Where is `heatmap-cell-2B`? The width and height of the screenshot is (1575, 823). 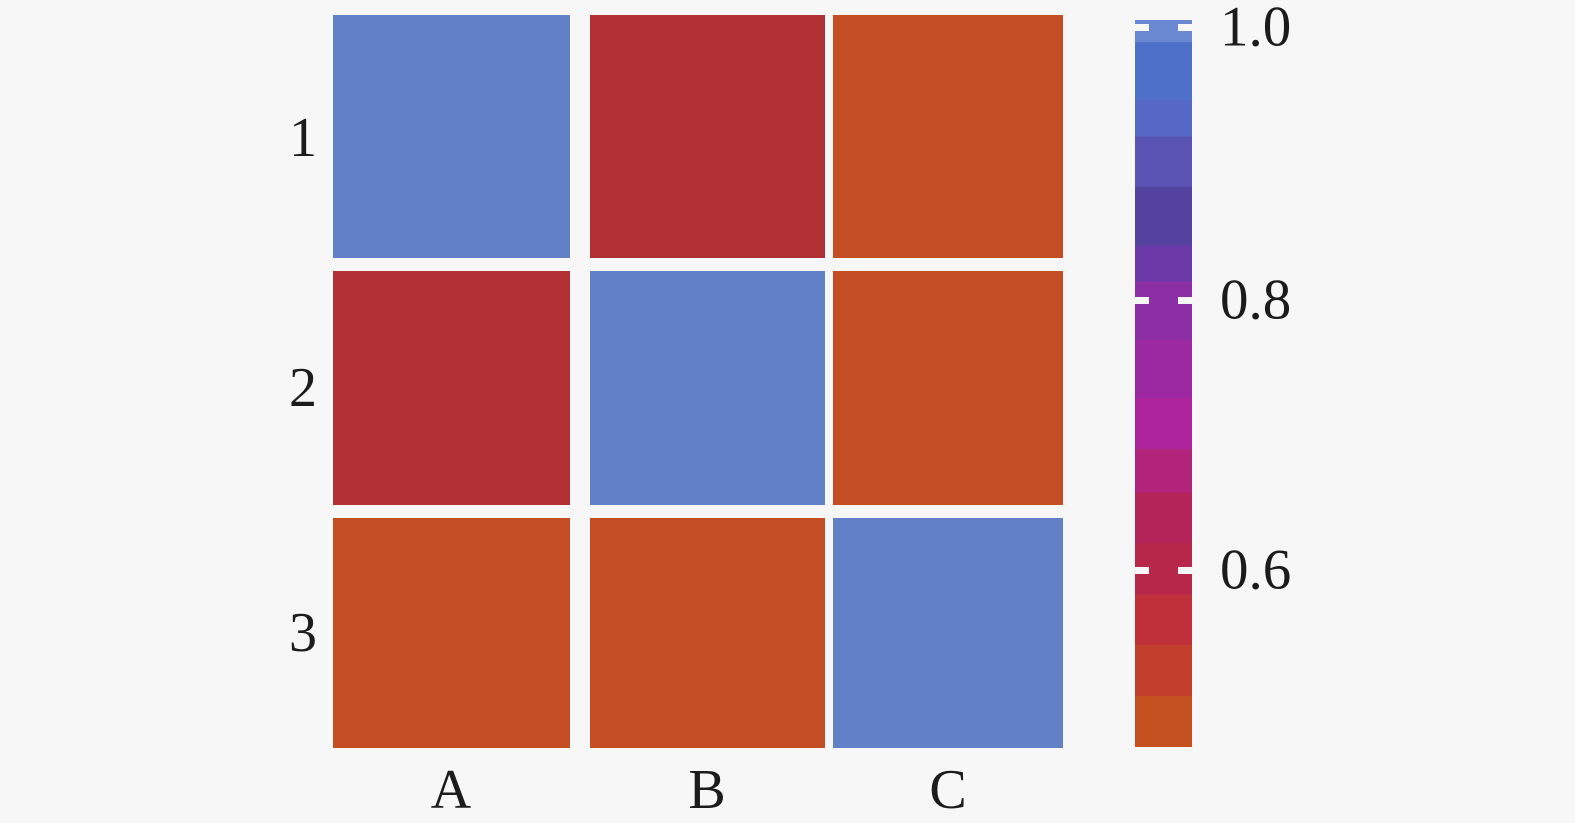
heatmap-cell-2B is located at coordinates (707, 388).